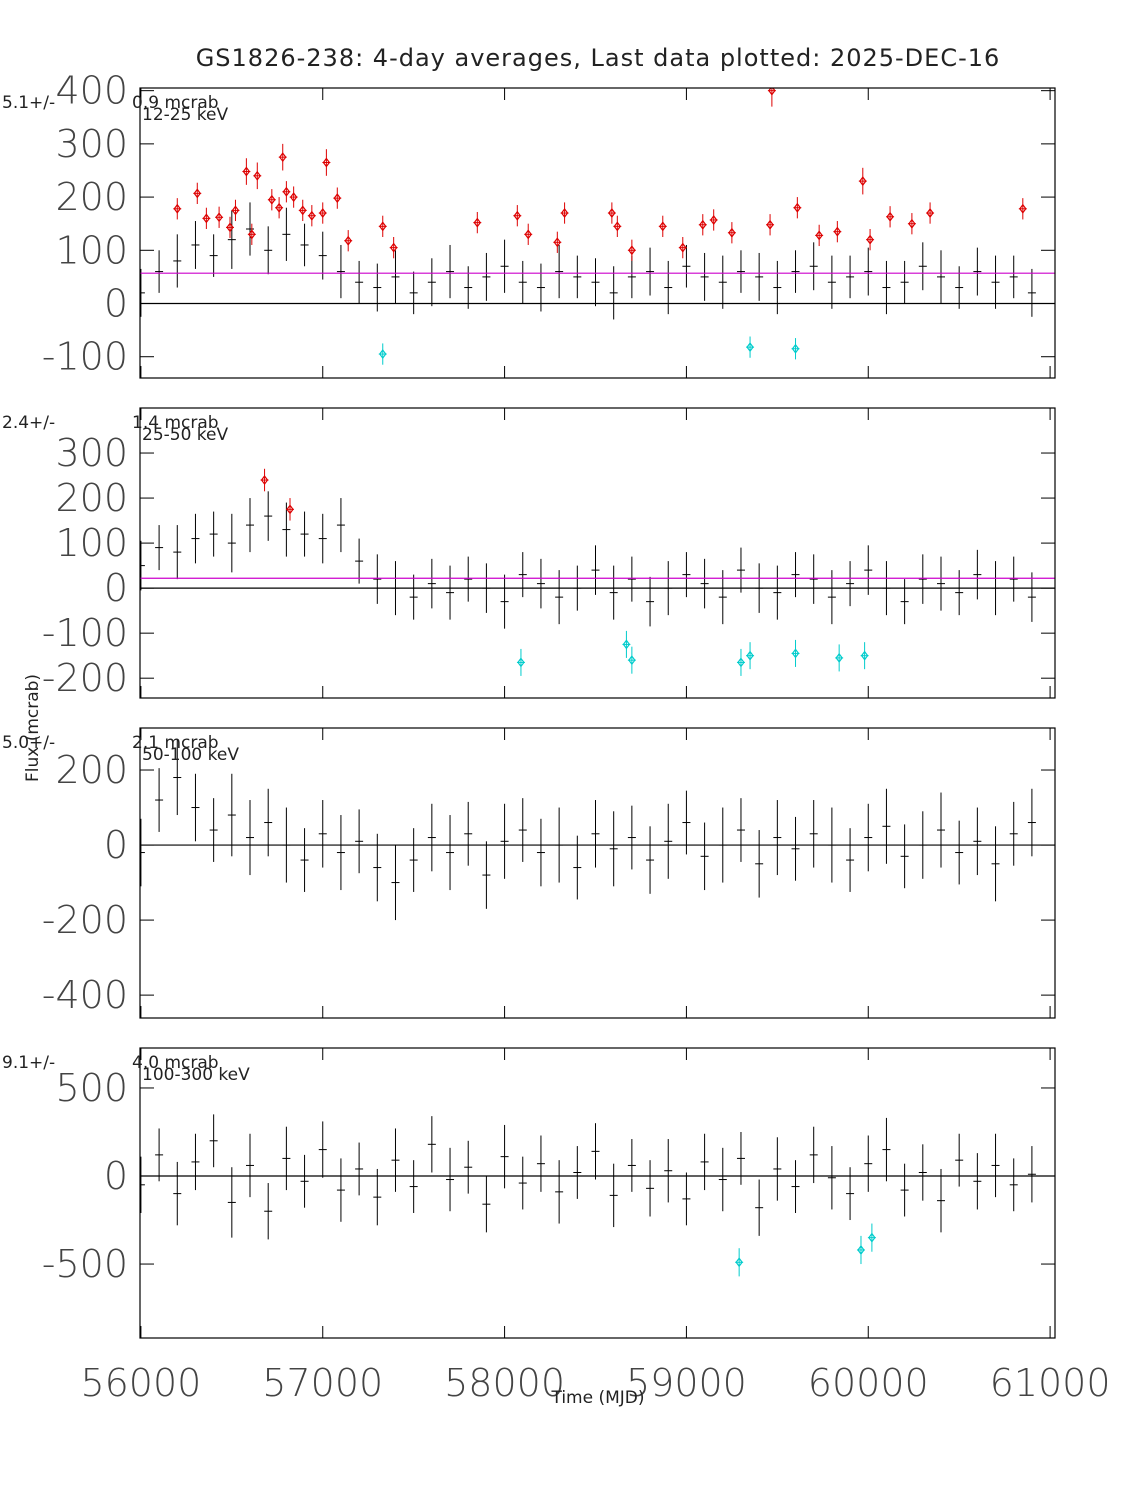 The image size is (1125, 1500). What do you see at coordinates (91, 197) in the screenshot?
I see `y-tick-label: 200` at bounding box center [91, 197].